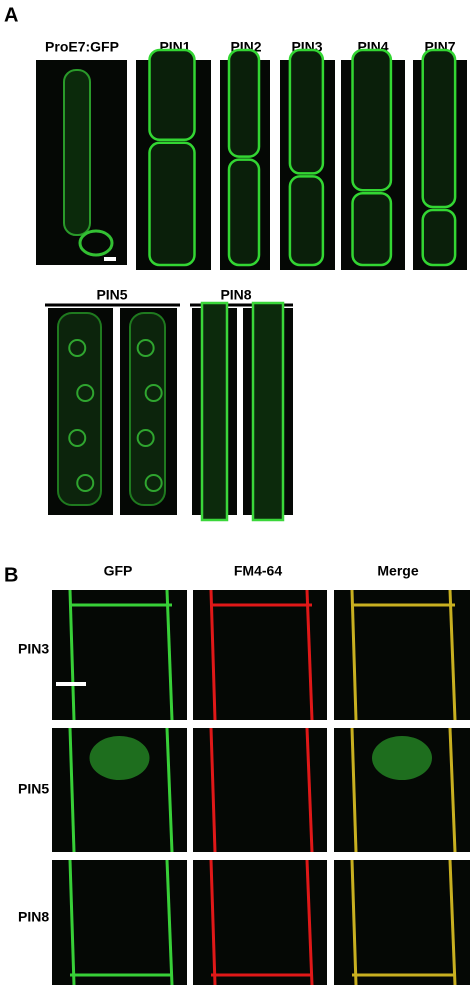 This screenshot has width=474, height=989. Describe the element at coordinates (235, 295) in the screenshot. I see `group-label: PIN8` at that location.